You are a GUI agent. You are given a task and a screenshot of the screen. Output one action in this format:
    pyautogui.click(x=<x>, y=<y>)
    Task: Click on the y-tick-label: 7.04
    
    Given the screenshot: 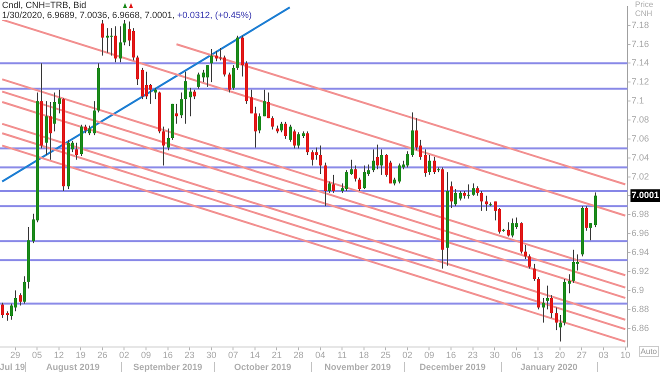 What is the action you would take?
    pyautogui.click(x=640, y=157)
    